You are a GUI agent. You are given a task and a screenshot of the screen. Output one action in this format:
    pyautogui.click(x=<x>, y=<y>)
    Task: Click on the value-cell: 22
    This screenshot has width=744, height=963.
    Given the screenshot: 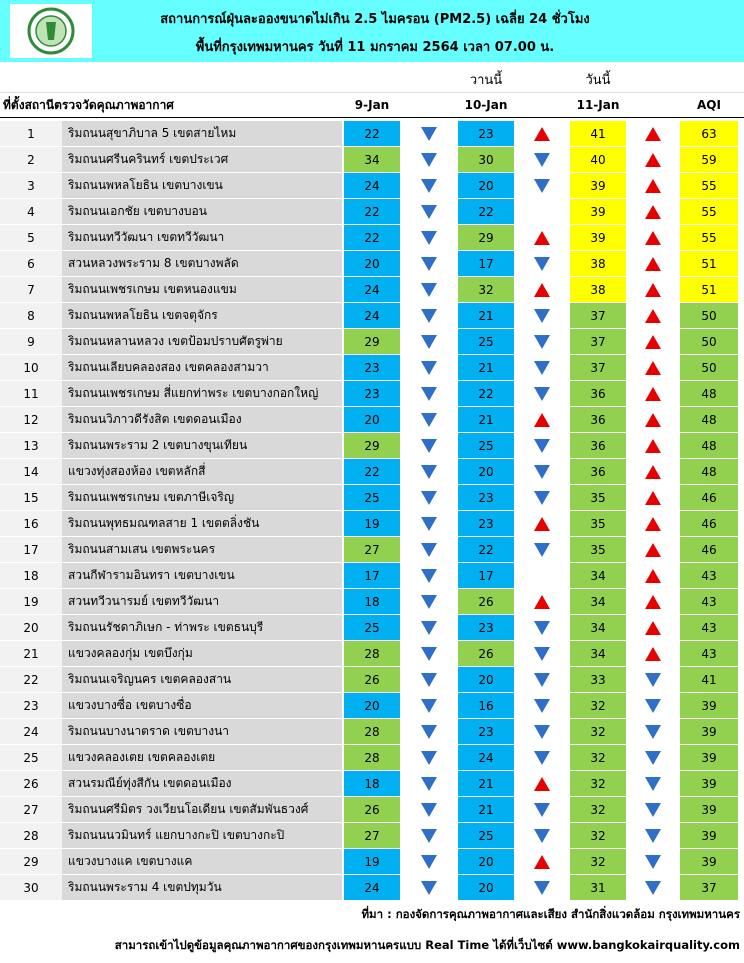 What is the action you would take?
    pyautogui.click(x=372, y=471)
    